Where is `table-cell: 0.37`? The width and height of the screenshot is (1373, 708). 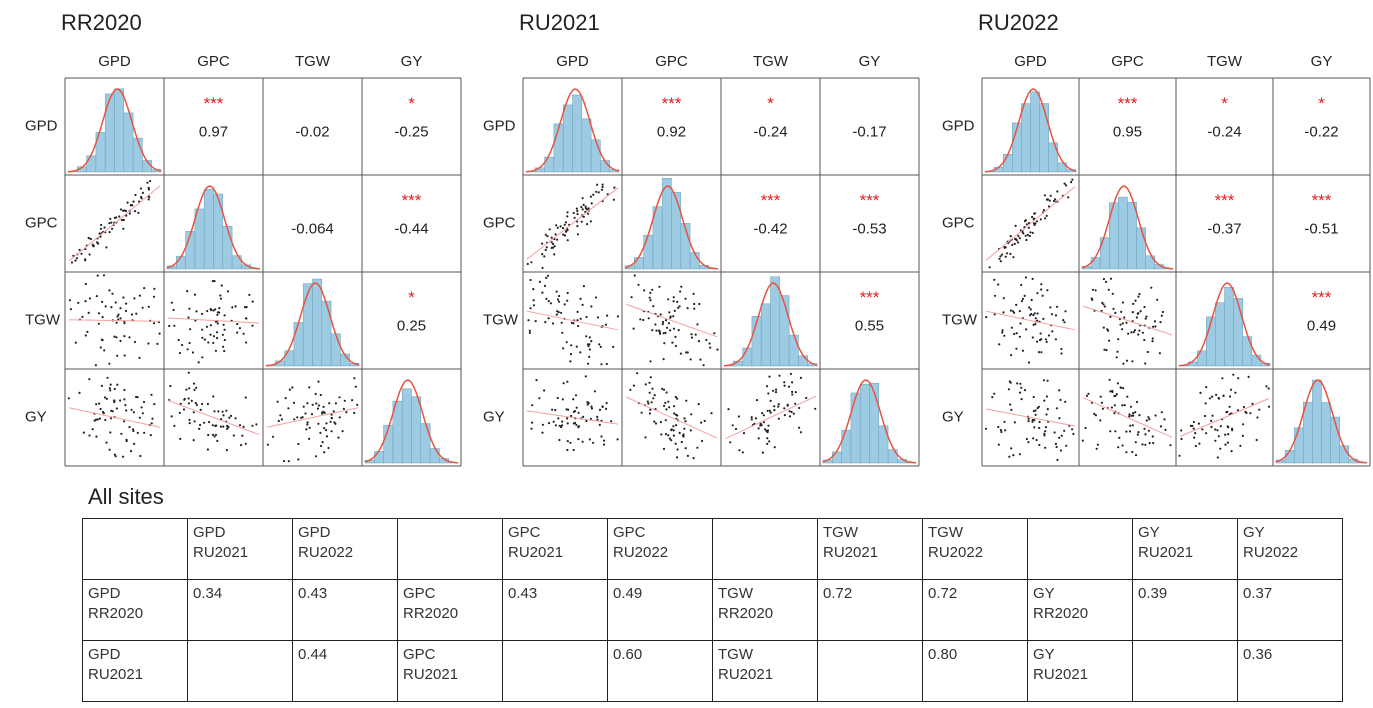
table-cell: 0.37 is located at coordinates (1290, 610).